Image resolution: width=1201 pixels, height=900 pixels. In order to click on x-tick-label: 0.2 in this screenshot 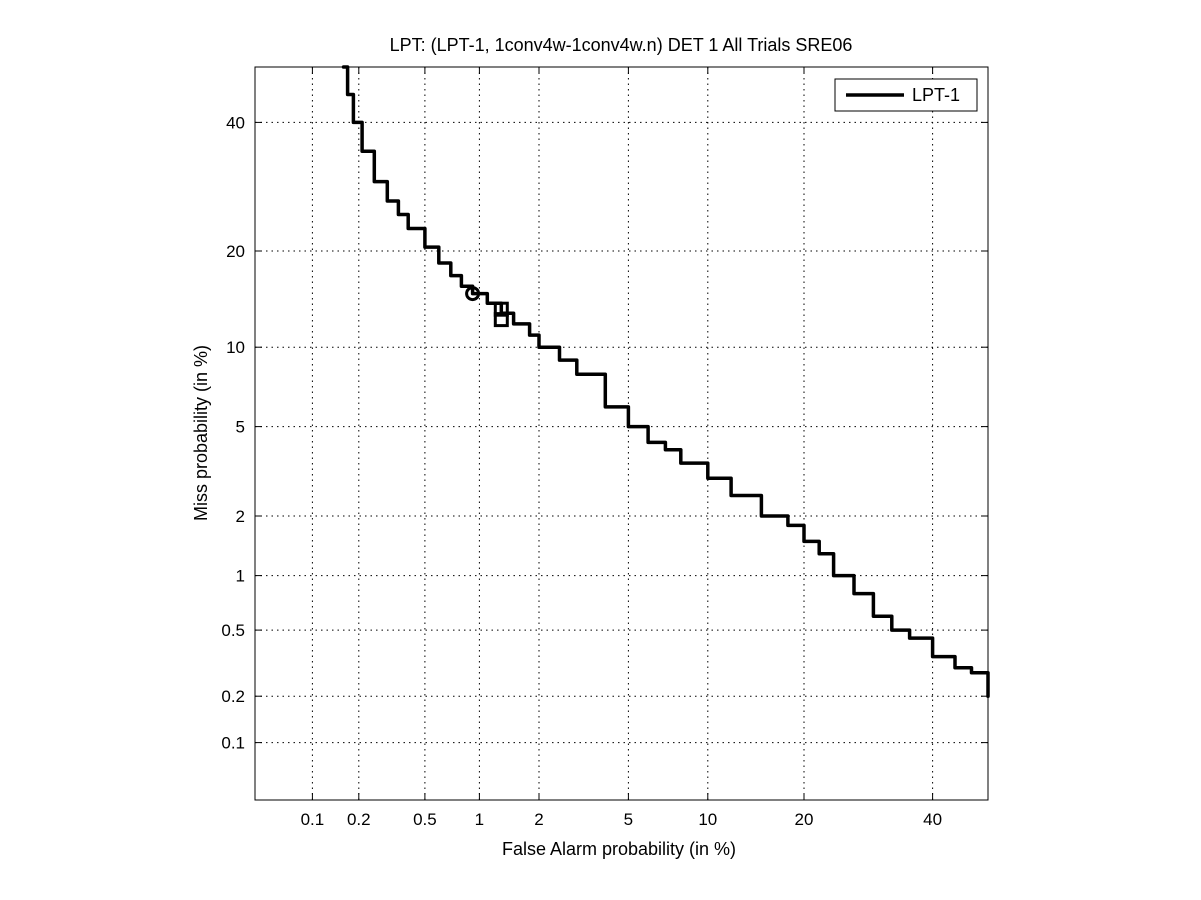, I will do `click(359, 819)`.